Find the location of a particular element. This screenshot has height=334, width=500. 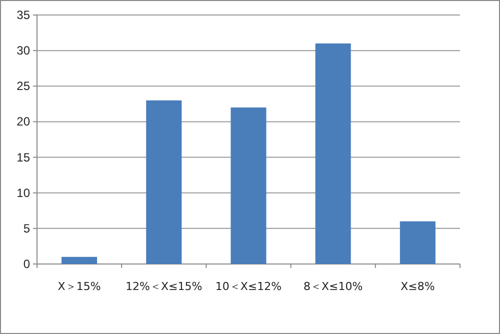

y-tick-label: 20 is located at coordinates (23, 121).